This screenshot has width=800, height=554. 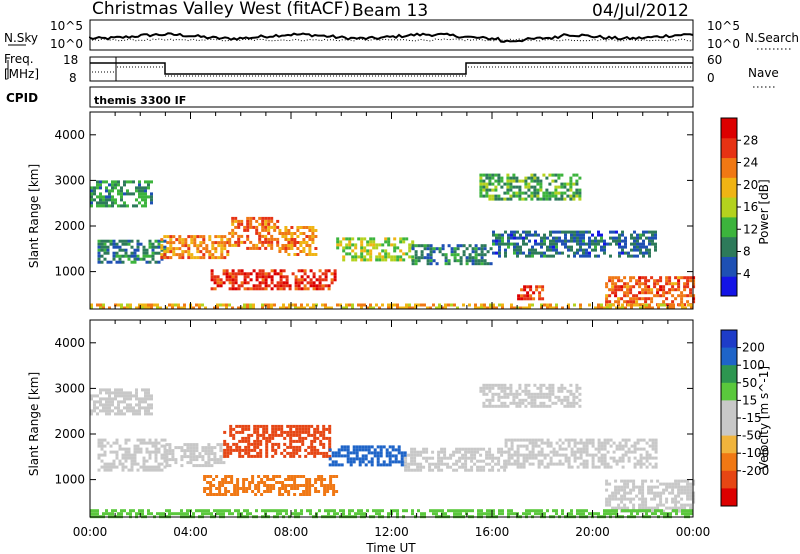 What do you see at coordinates (350, 97) in the screenshot?
I see `cpid-panel: CPID themis 3300 IF` at bounding box center [350, 97].